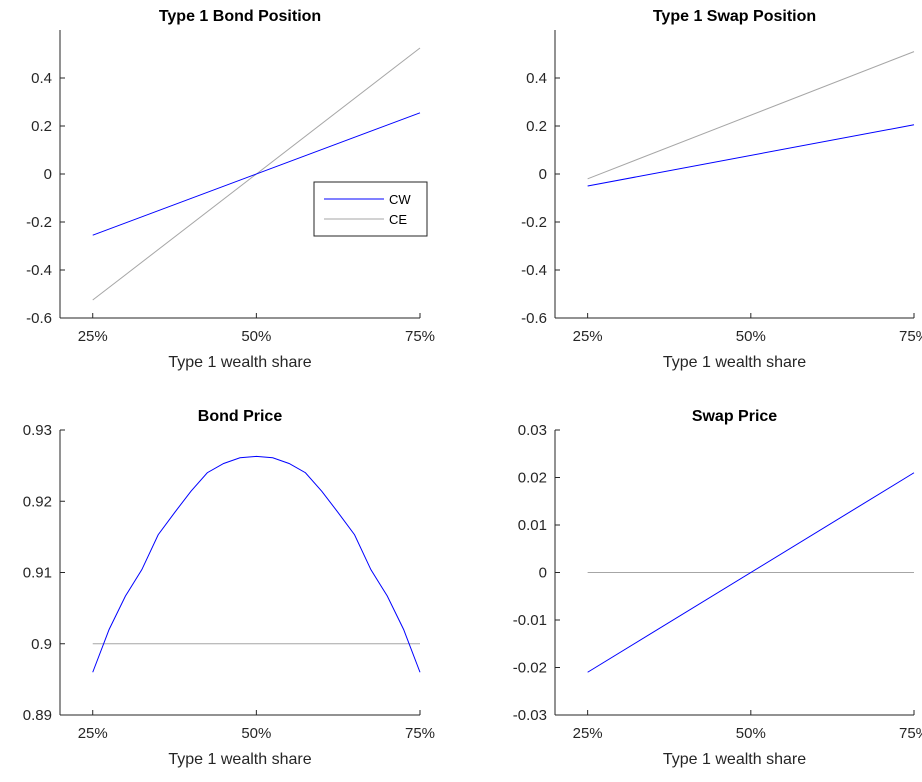 The width and height of the screenshot is (922, 782). What do you see at coordinates (734, 16) in the screenshot?
I see `chart-title: Type 1 Swap Position` at bounding box center [734, 16].